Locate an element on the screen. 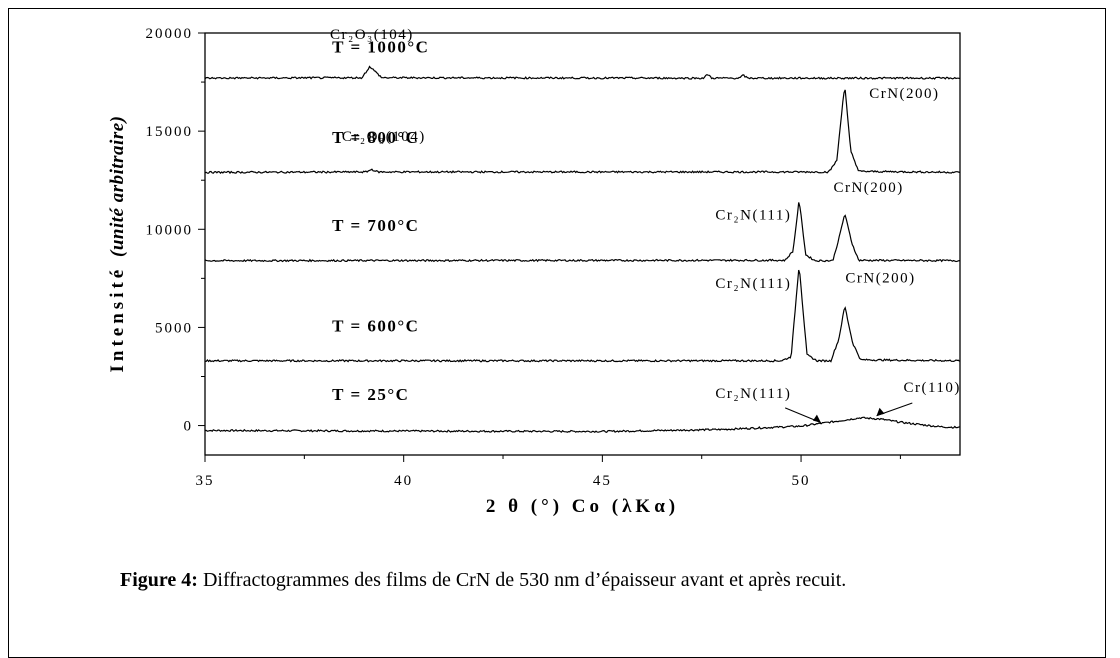 The image size is (1120, 658). x-tick-label: 35 is located at coordinates (205, 481).